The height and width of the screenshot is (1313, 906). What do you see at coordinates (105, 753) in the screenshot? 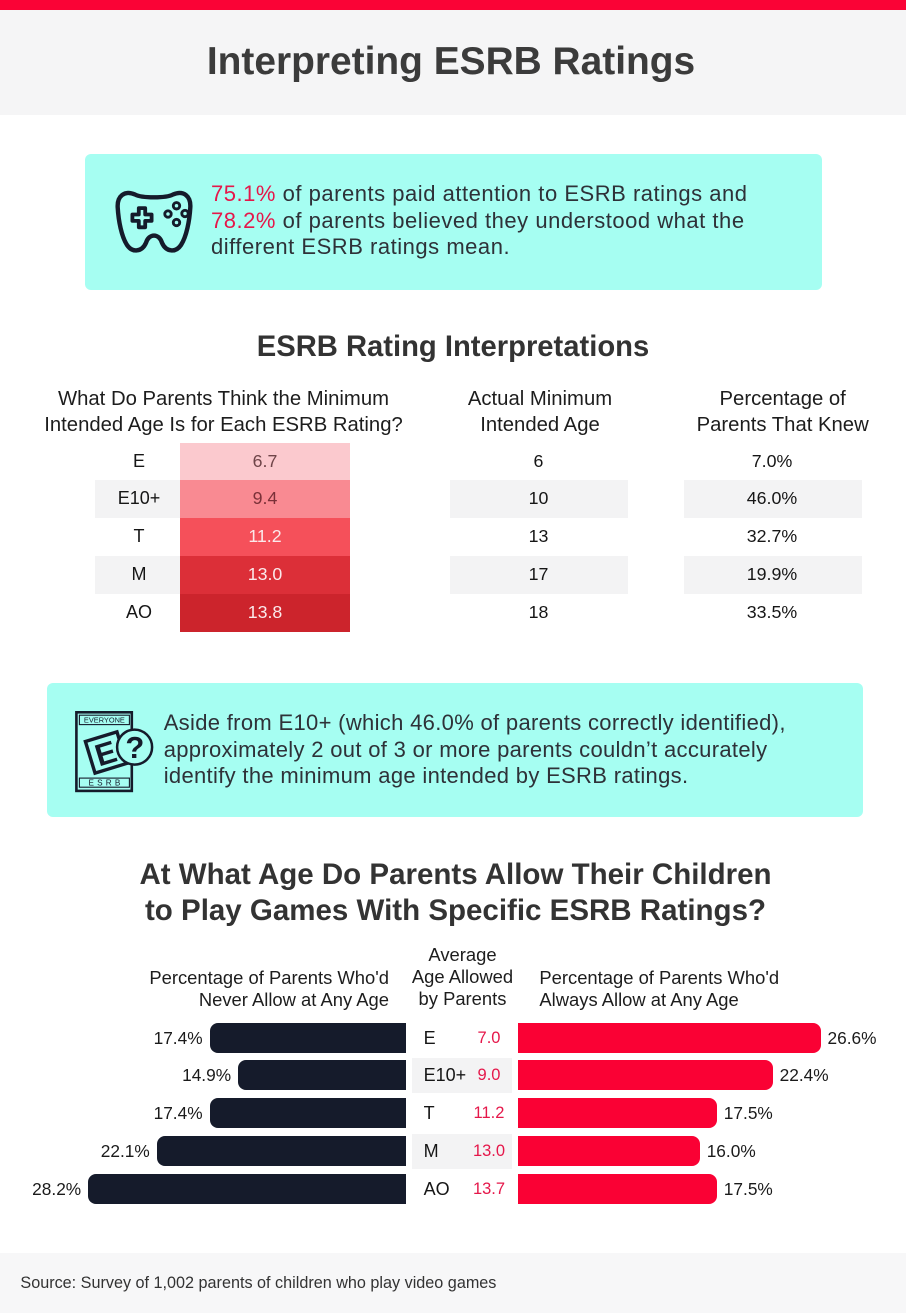
I see `svg-text: E` at bounding box center [105, 753].